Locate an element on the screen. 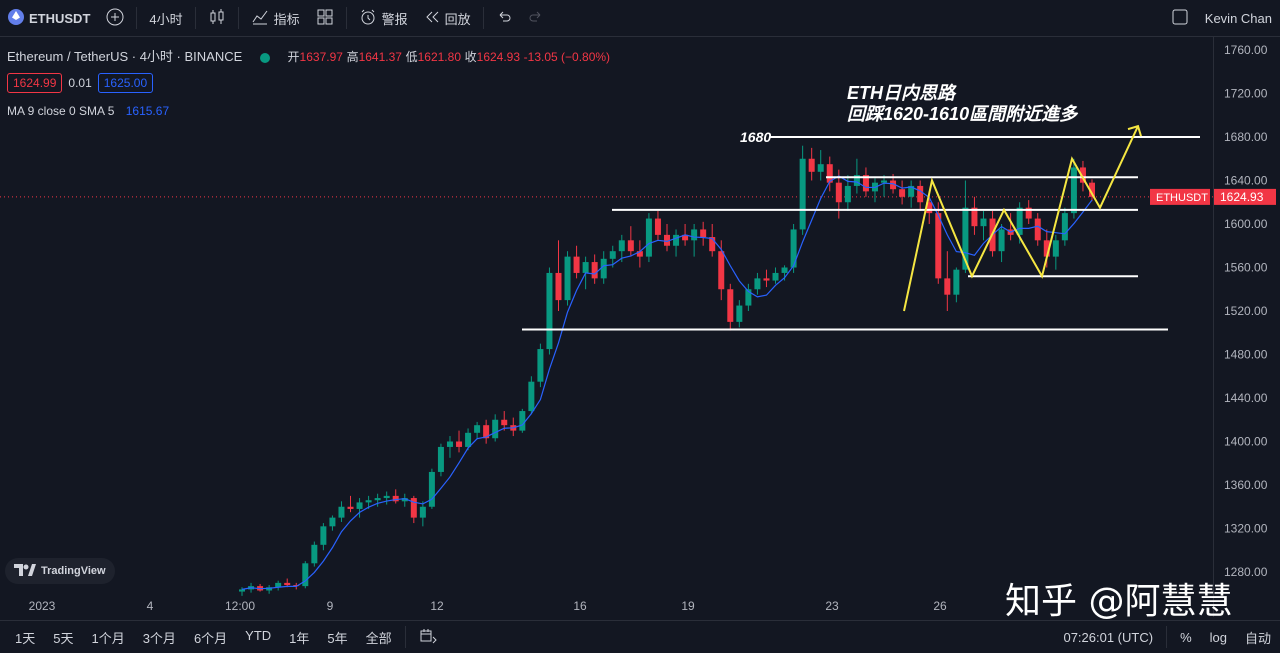 Image resolution: width=1280 pixels, height=653 pixels. plus-circle-icon is located at coordinates (115, 18).